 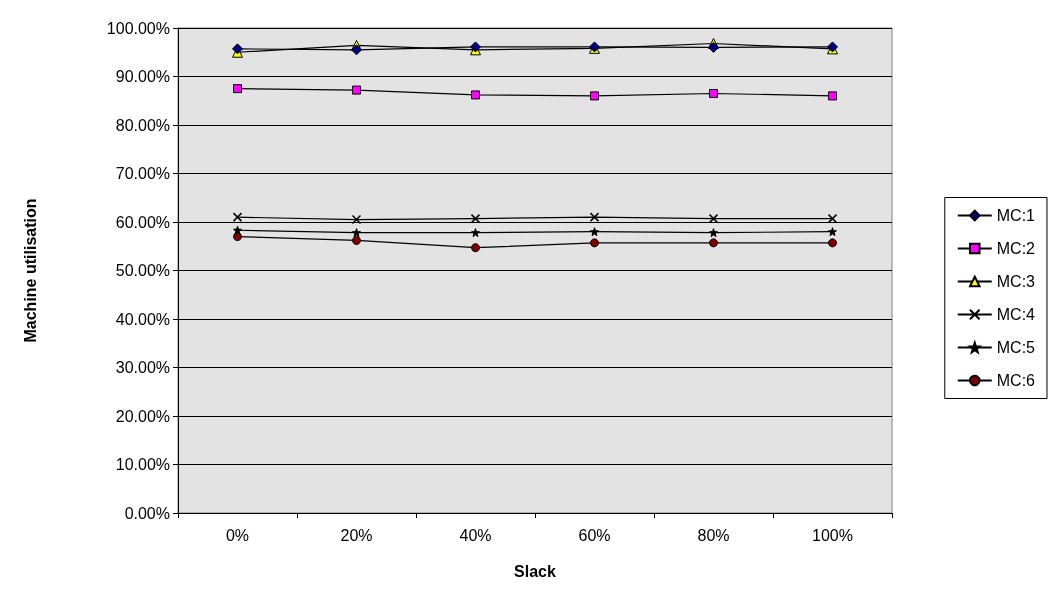 I want to click on y-tick-label: 40.00%, so click(x=142, y=319).